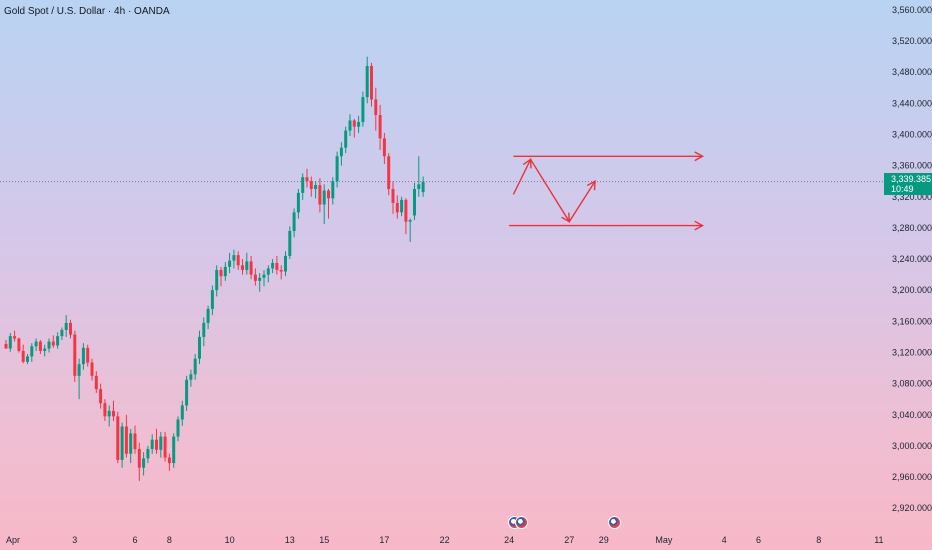  What do you see at coordinates (902, 189) in the screenshot?
I see `bar-countdown: 10:49` at bounding box center [902, 189].